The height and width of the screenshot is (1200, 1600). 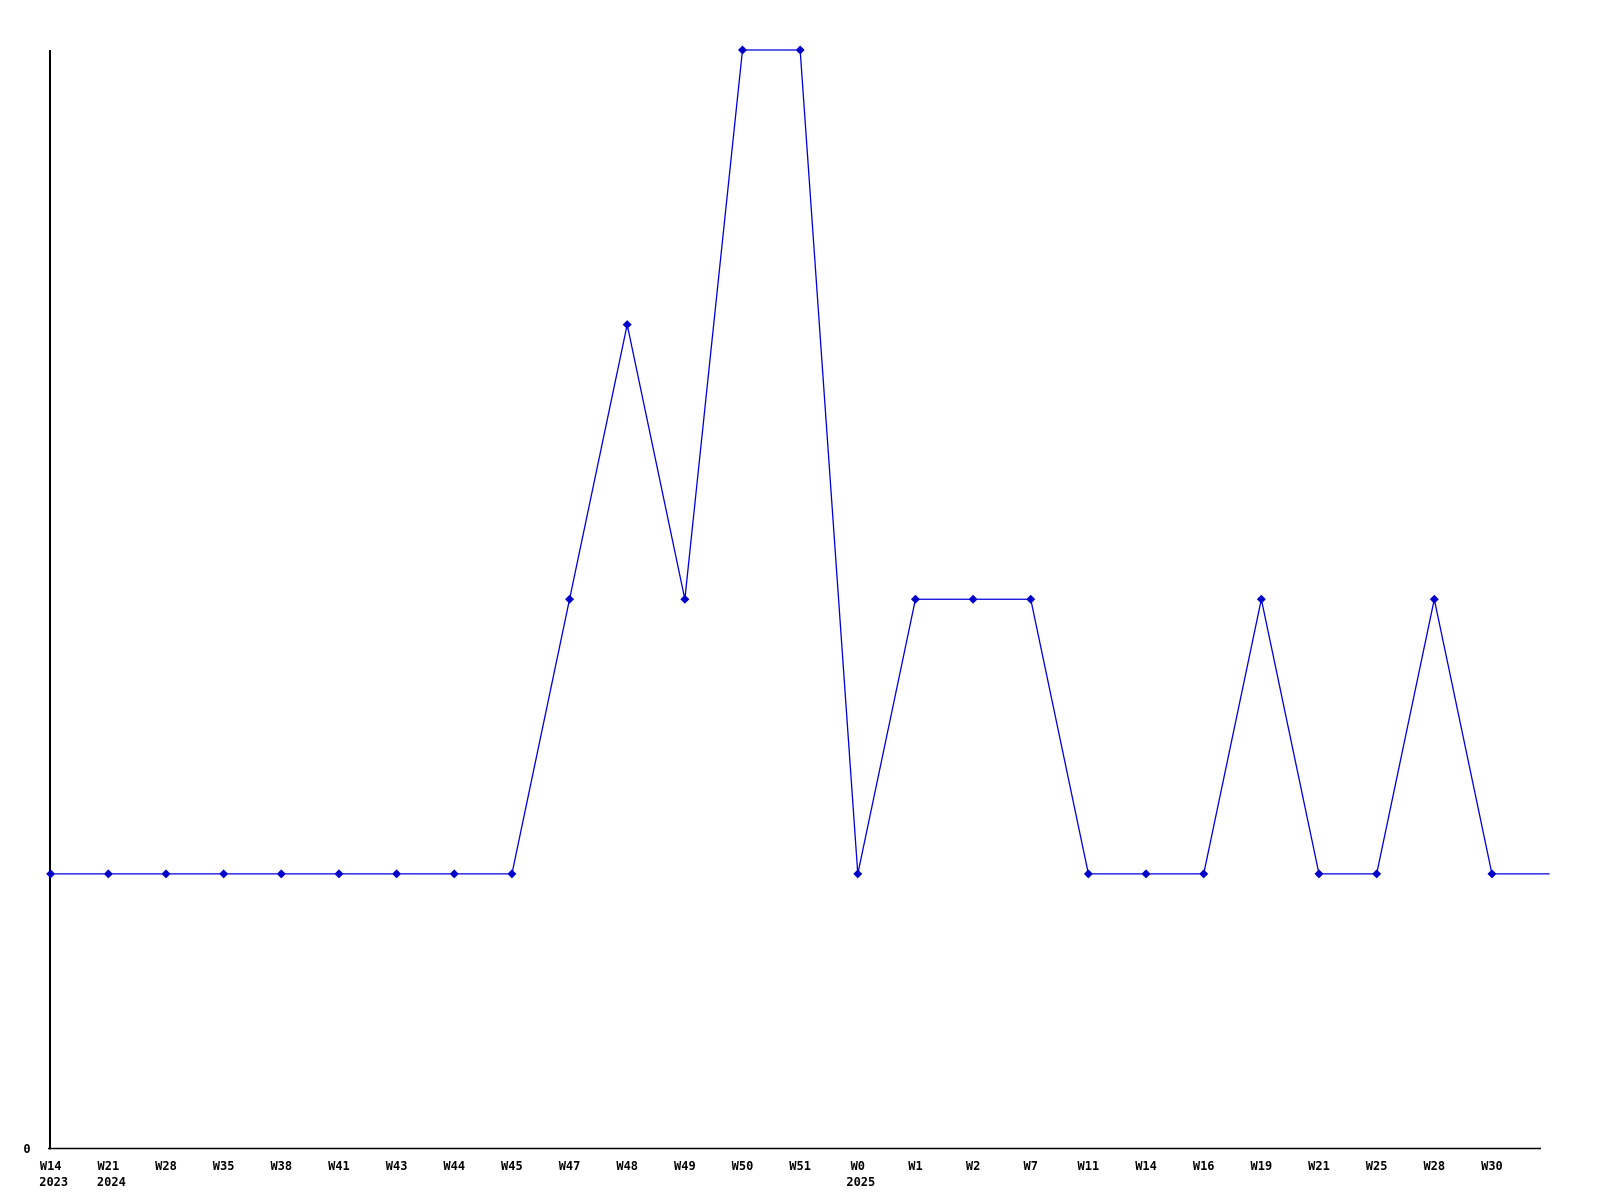 I want to click on x-tick-week-label: W30, so click(x=1492, y=1166).